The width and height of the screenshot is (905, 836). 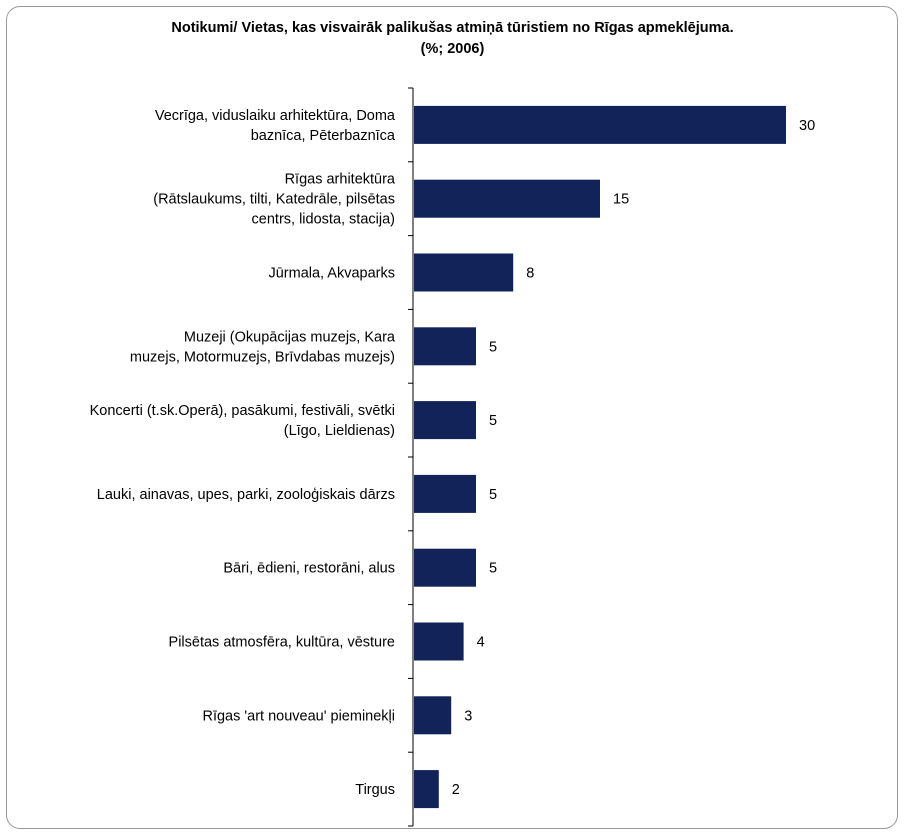 What do you see at coordinates (331, 274) in the screenshot?
I see `category-label: Jūrmala, Akvaparks` at bounding box center [331, 274].